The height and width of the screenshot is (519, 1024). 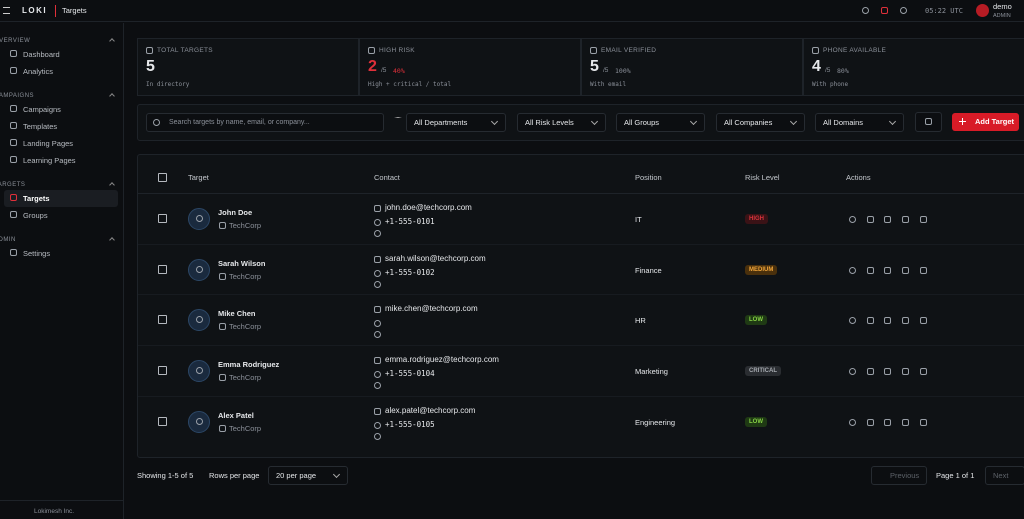 I want to click on section-title: CAMPAIGNS, so click(x=17, y=96).